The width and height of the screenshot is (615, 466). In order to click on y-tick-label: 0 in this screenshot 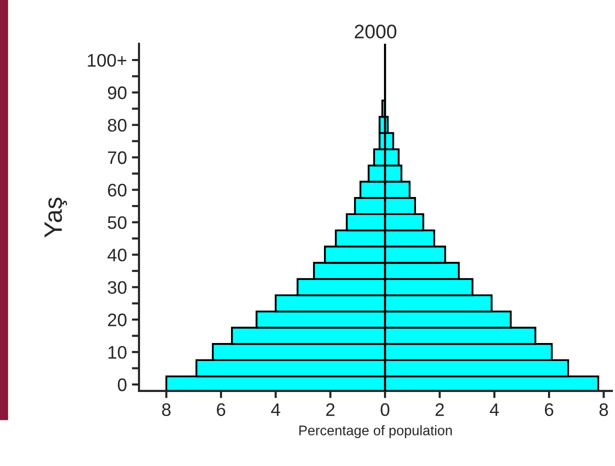, I will do `click(122, 385)`.